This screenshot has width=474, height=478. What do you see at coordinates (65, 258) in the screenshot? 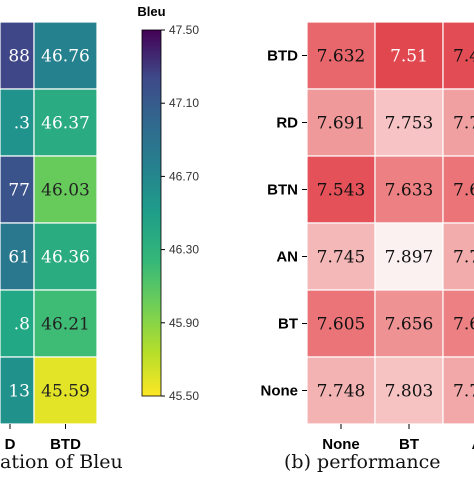
I see `heatmap-a-cell-label: 46.36` at bounding box center [65, 258].